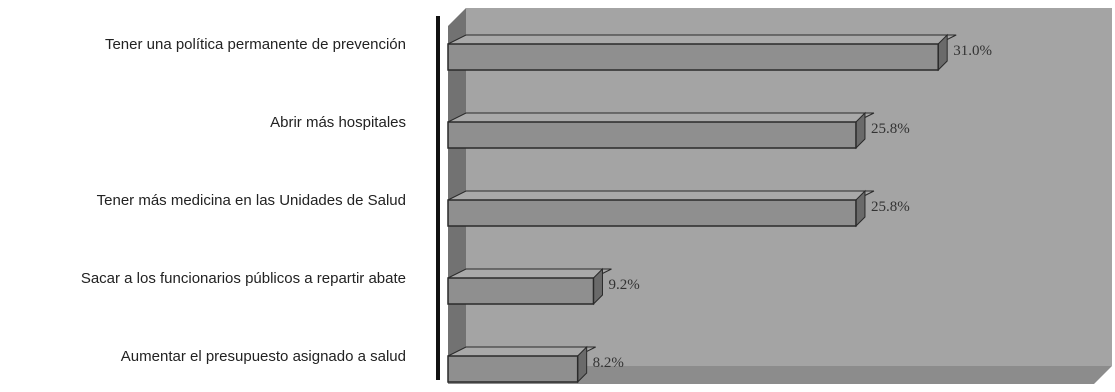 Image resolution: width=1115 pixels, height=392 pixels. Describe the element at coordinates (263, 356) in the screenshot. I see `category-label: Aumentar el presupuesto asignado a salud` at that location.